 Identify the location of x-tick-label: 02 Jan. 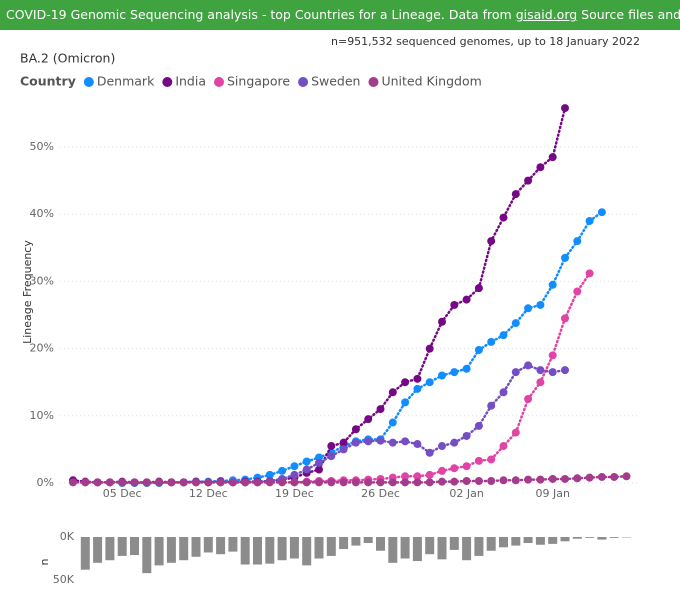
(466, 493).